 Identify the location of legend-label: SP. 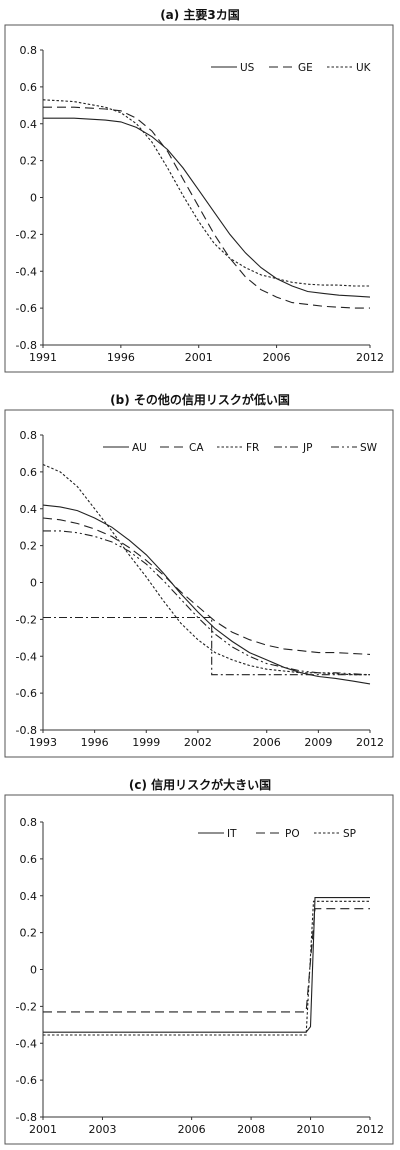
(349, 834).